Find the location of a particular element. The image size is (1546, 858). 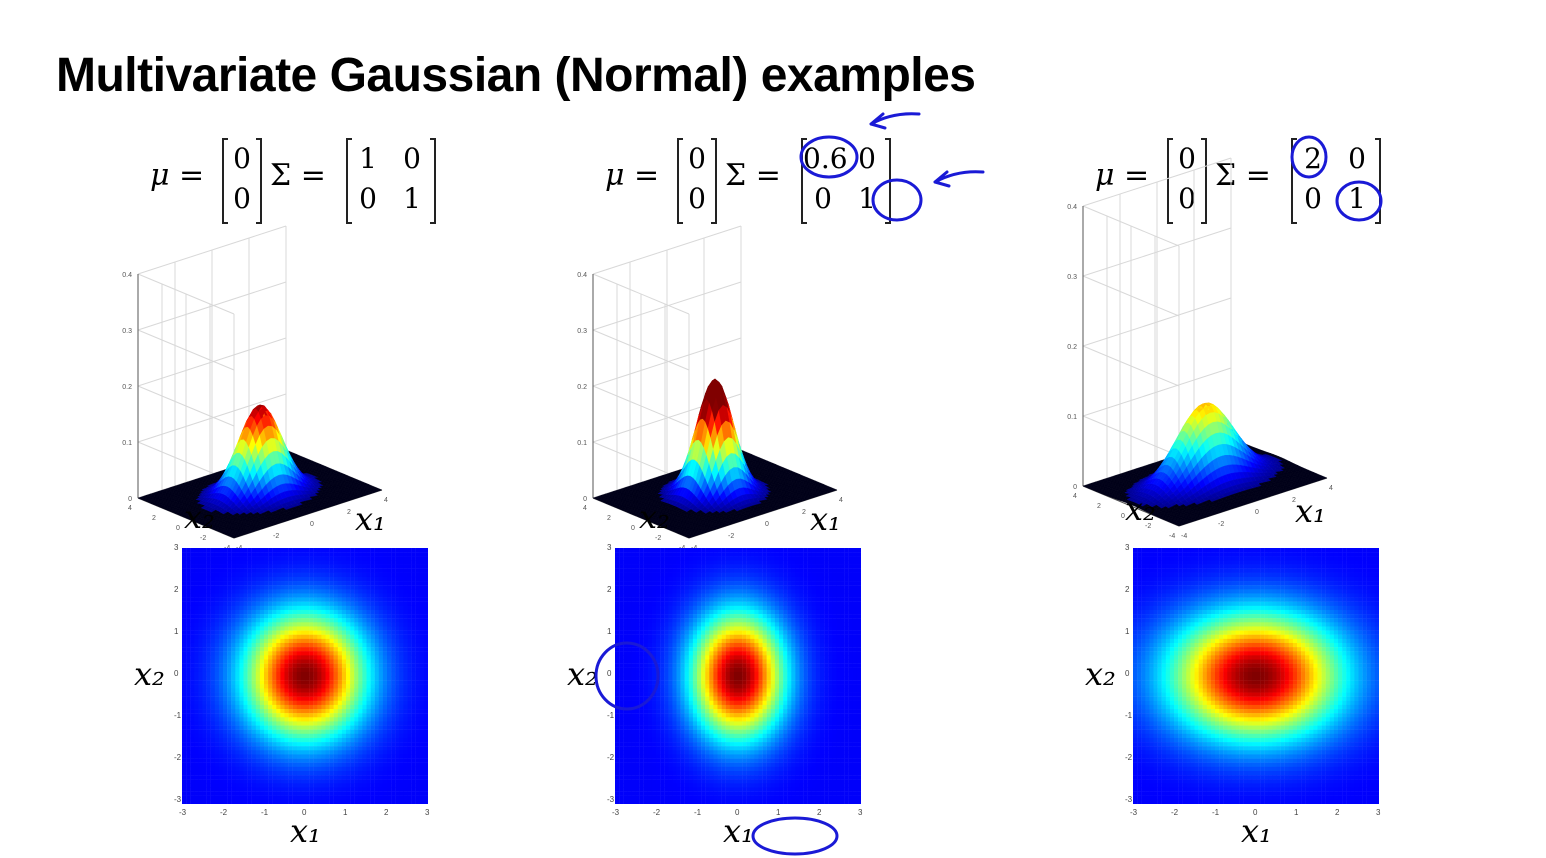

z-tick-label: 0.1 is located at coordinates (582, 443).